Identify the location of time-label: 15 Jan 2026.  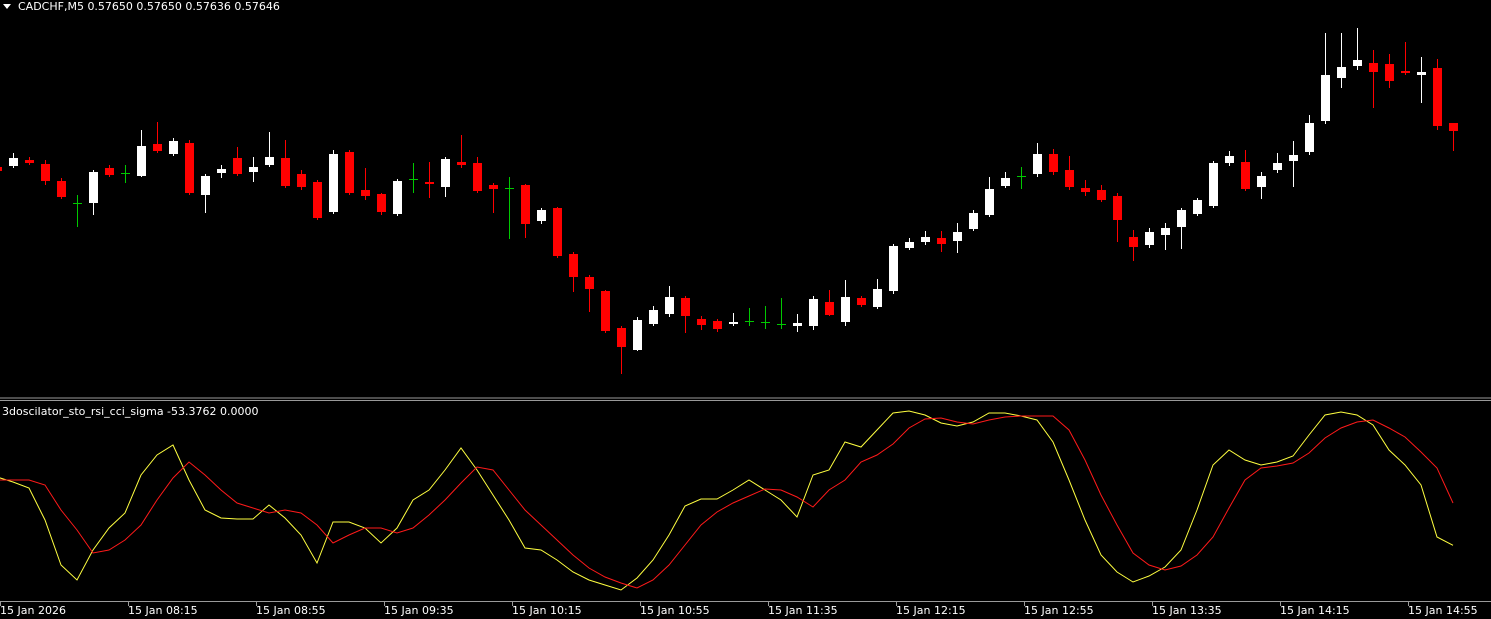
(33, 610).